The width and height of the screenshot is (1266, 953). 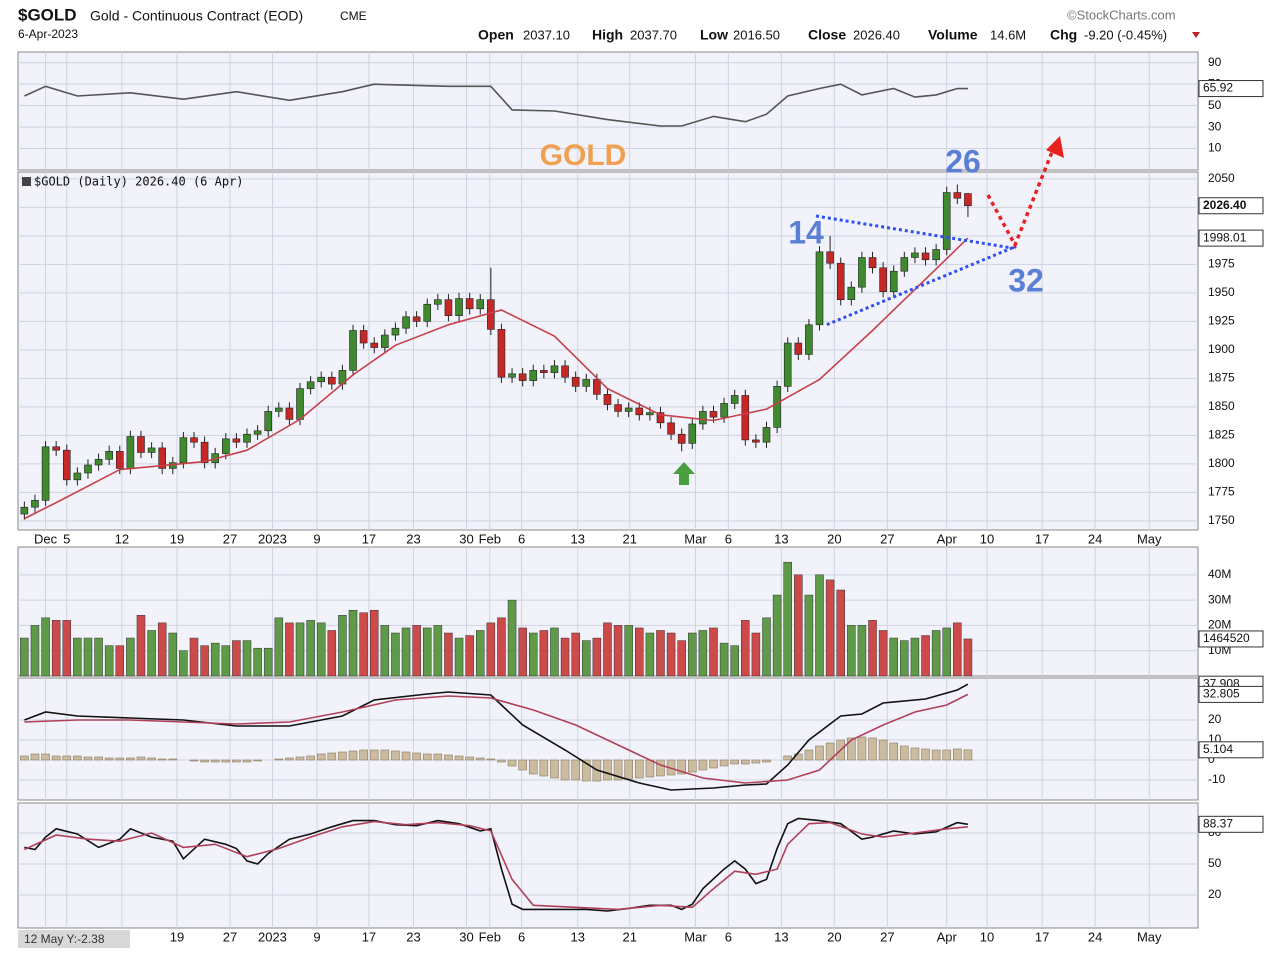 I want to click on y-tick-label: 2050, so click(x=1221, y=178).